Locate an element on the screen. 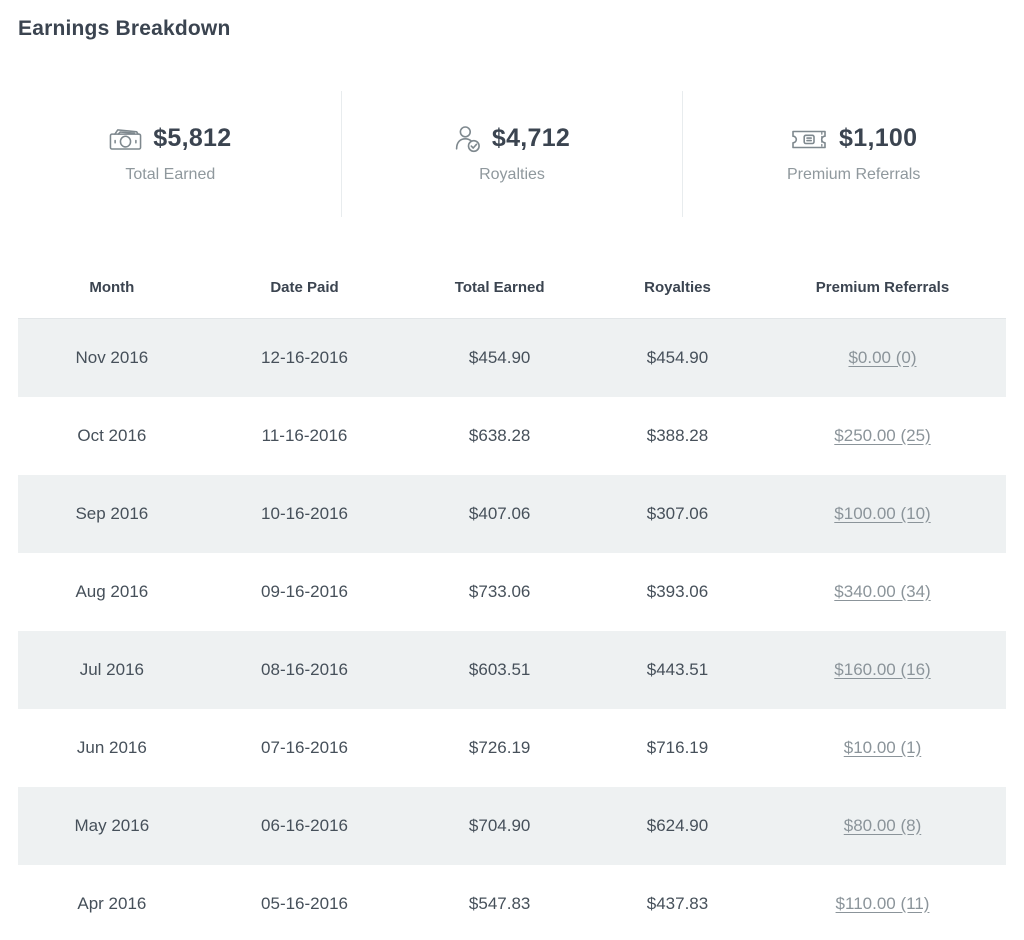  cell-premium-referrals: $160.00 (16) is located at coordinates (882, 670).